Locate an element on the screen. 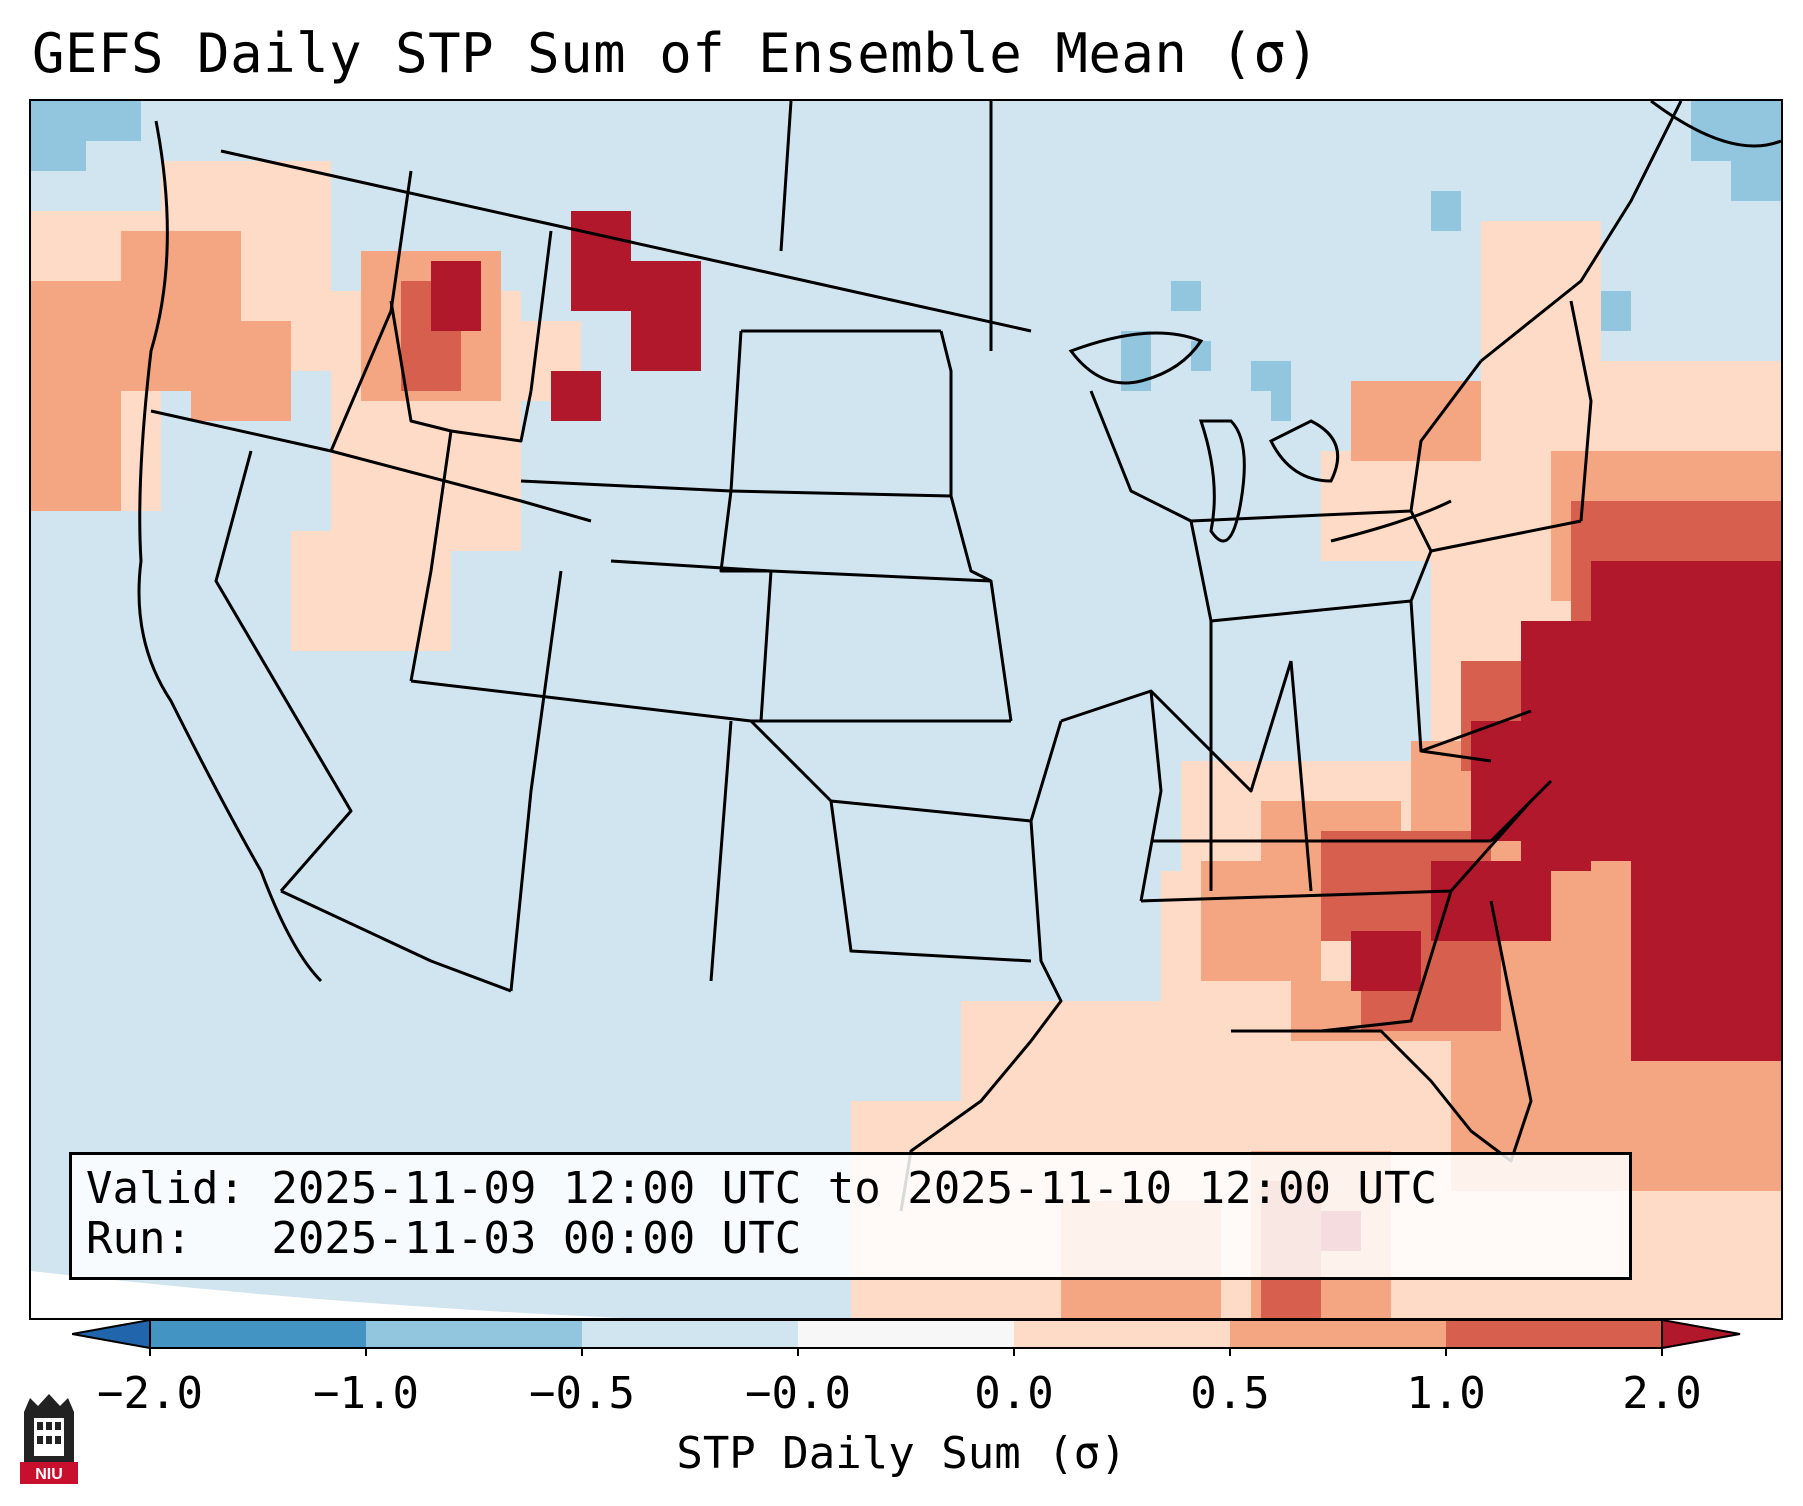 Image resolution: width=1803 pixels, height=1506 pixels. colorbar-outline is located at coordinates (906, 1334).